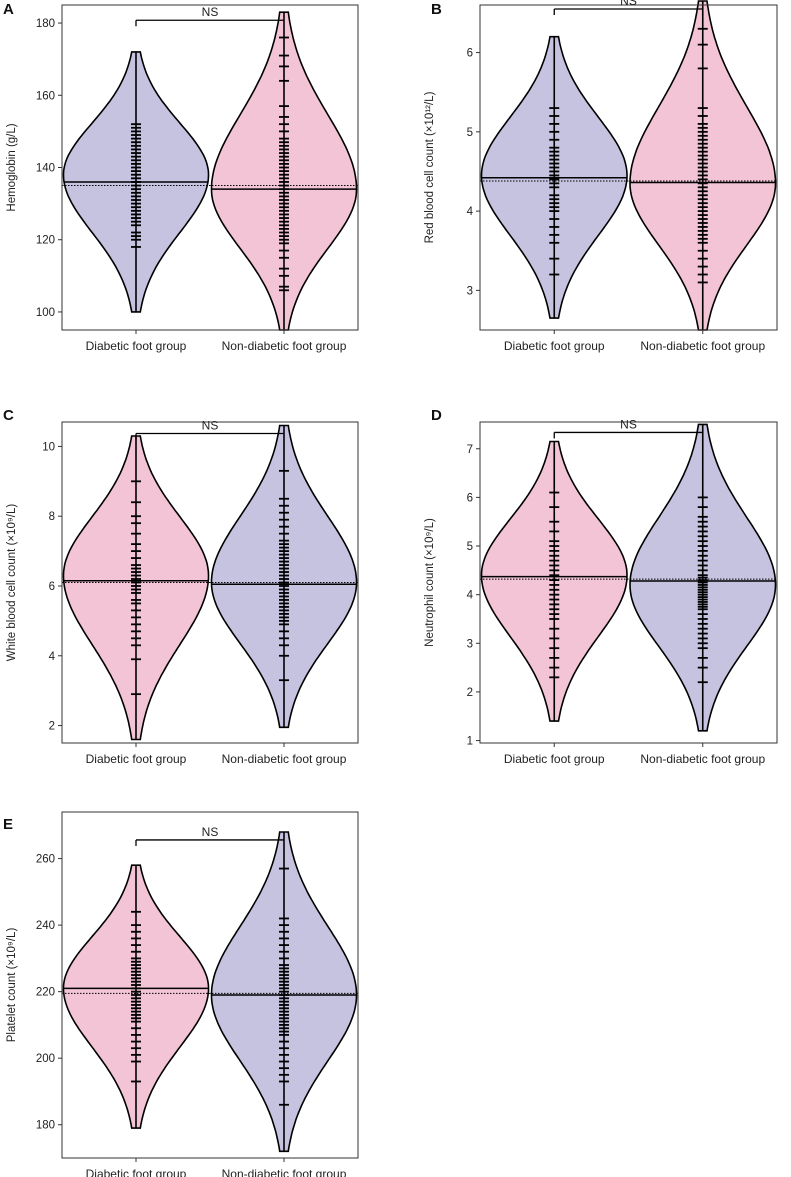  What do you see at coordinates (470, 742) in the screenshot?
I see `y-tick-label: 1` at bounding box center [470, 742].